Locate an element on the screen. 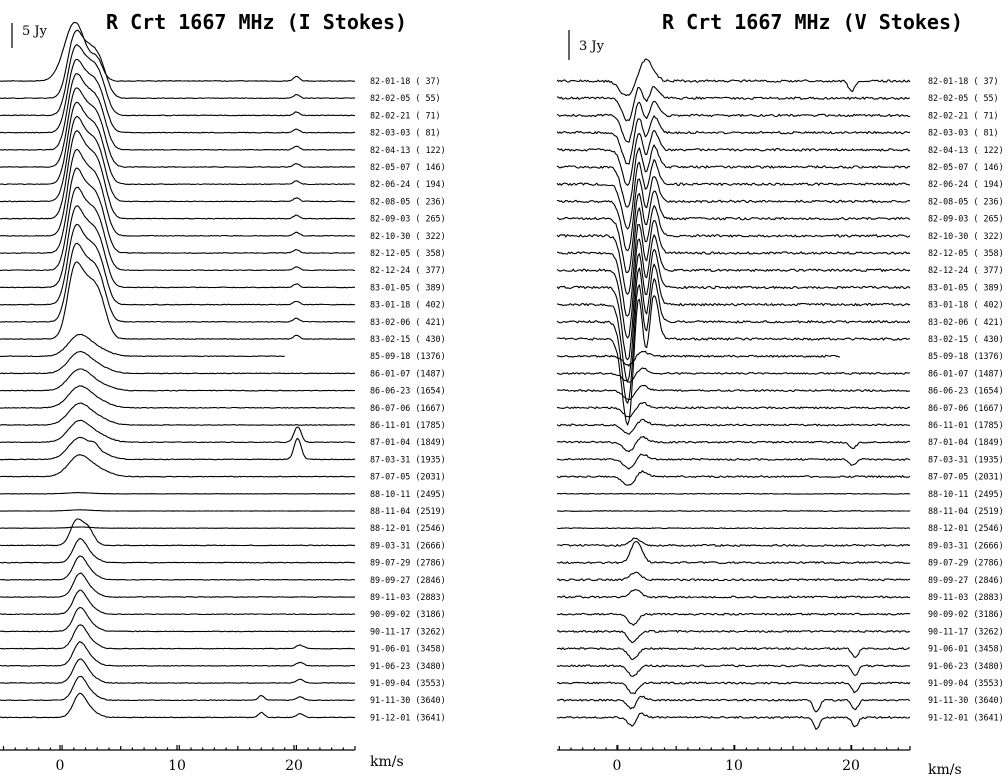 The width and height of the screenshot is (1008, 780). epoch-label: 86-06-23 (1654) is located at coordinates (966, 391).